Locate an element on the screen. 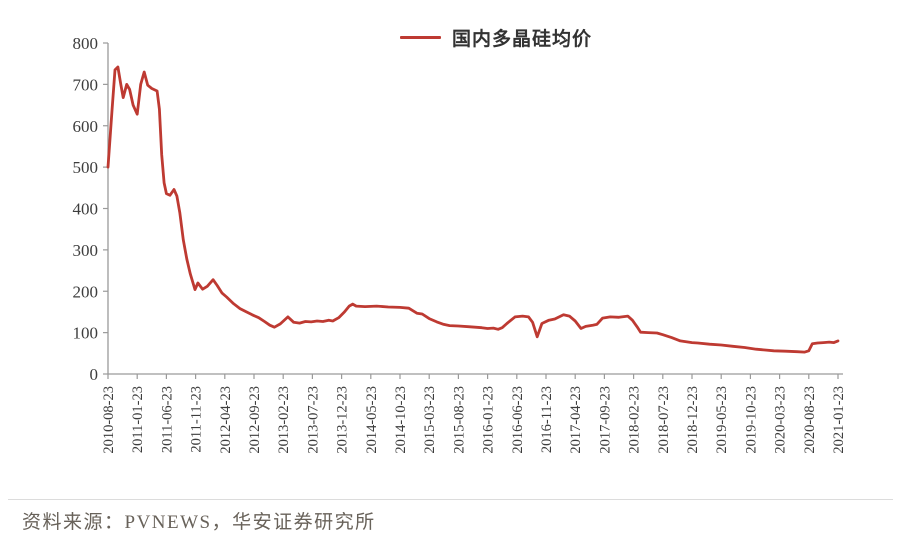 This screenshot has width=900, height=537. x-tick-label: 2020-08-23 is located at coordinates (810, 420).